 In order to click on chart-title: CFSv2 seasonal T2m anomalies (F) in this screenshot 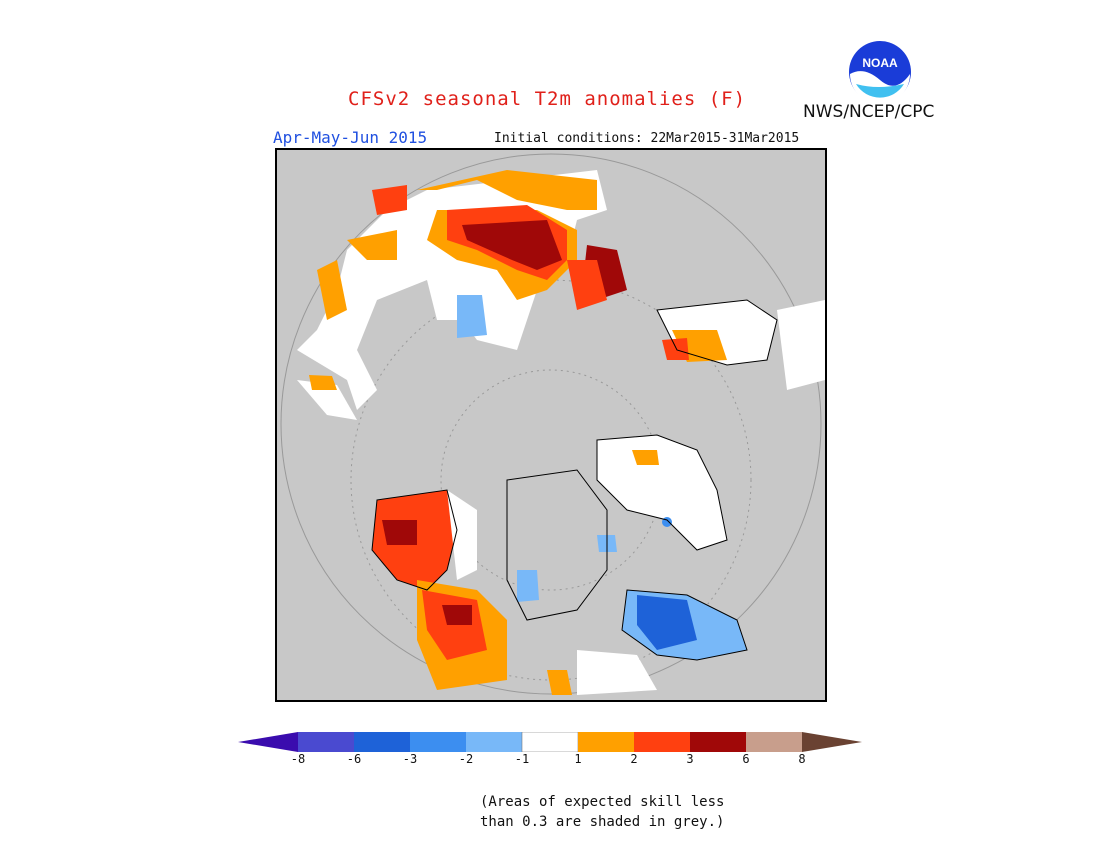, I will do `click(547, 99)`.